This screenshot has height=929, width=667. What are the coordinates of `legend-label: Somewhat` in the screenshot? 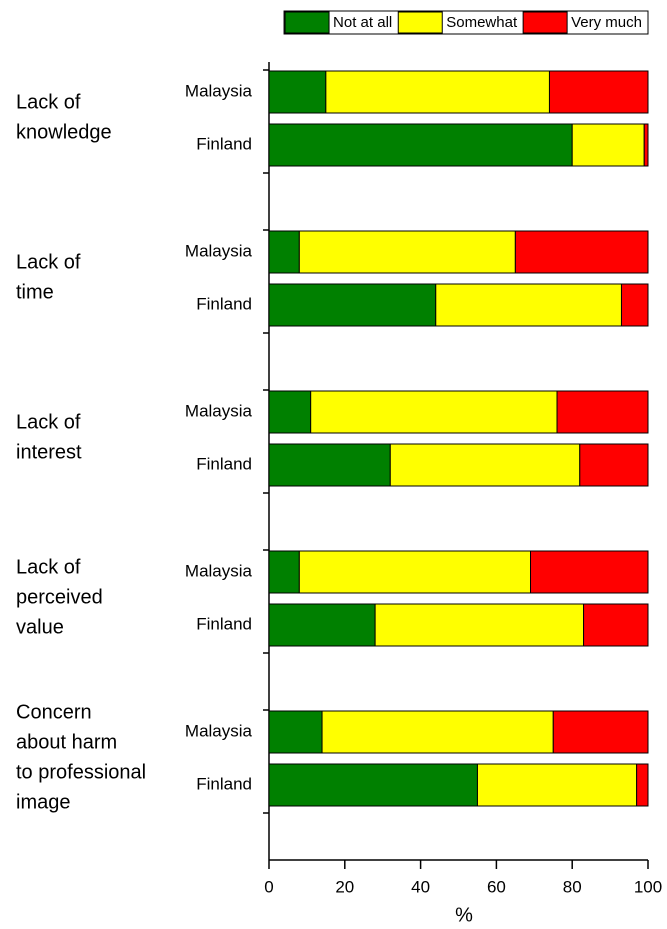 It's located at (482, 22).